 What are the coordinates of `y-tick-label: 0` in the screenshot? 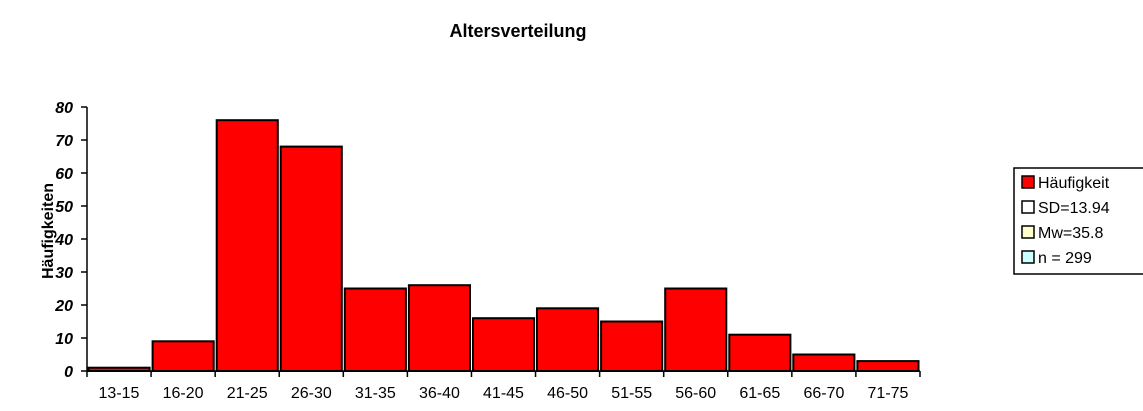 It's located at (68, 372).